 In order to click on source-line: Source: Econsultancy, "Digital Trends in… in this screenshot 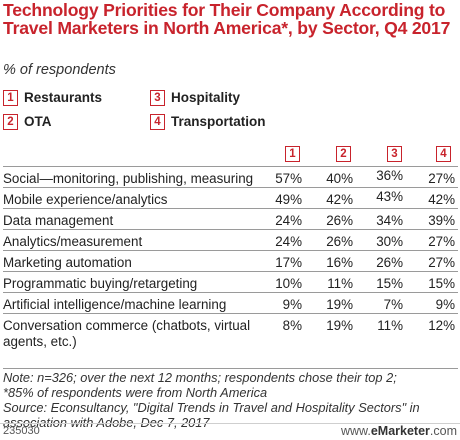, I will do `click(211, 407)`.